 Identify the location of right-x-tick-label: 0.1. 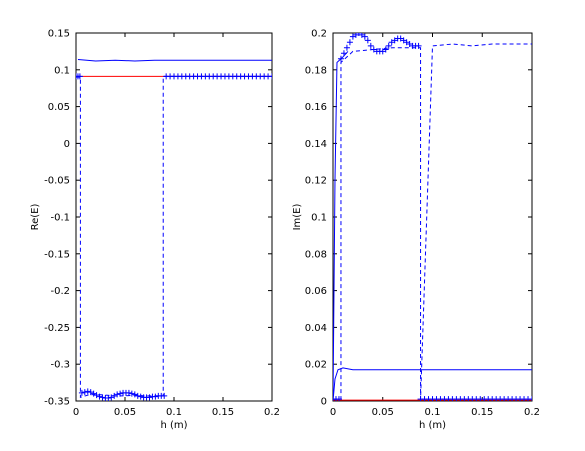
(433, 412).